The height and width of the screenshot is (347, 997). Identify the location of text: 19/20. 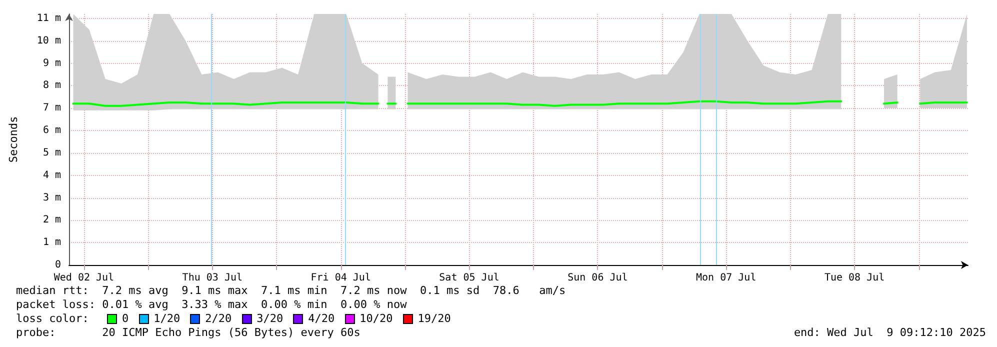
(434, 319).